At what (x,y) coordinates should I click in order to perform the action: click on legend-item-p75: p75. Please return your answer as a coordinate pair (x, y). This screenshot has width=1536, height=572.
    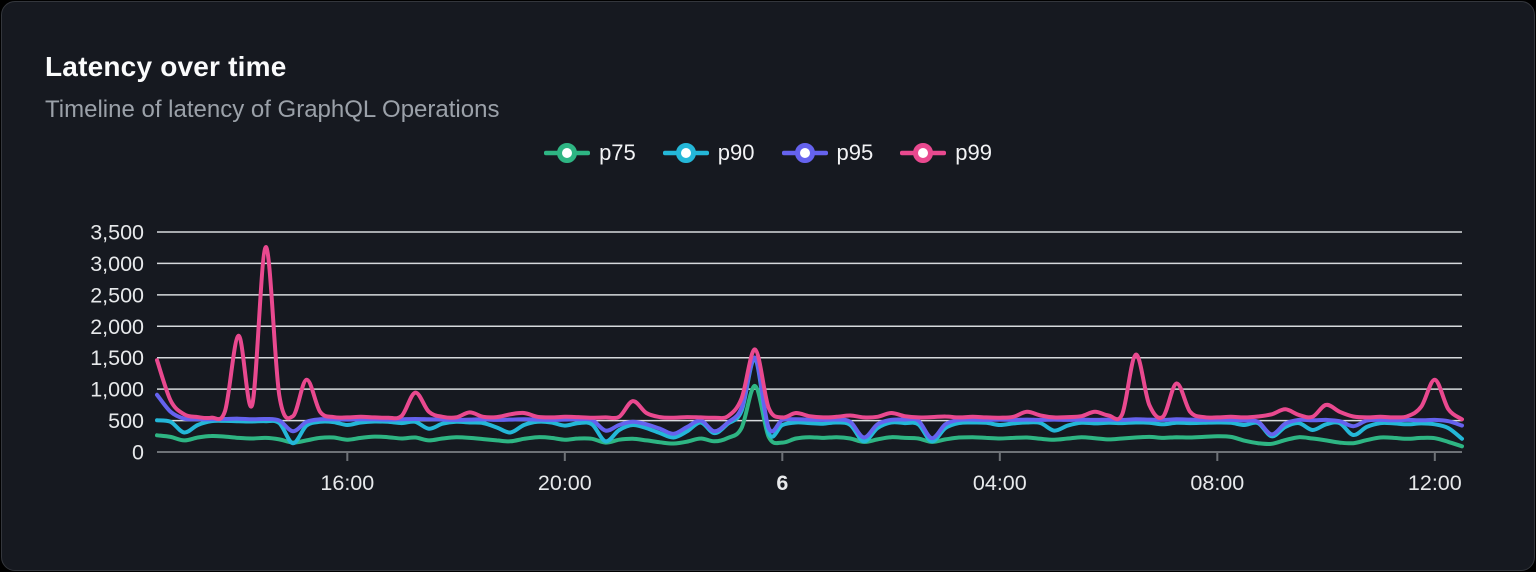
    Looking at the image, I should click on (590, 153).